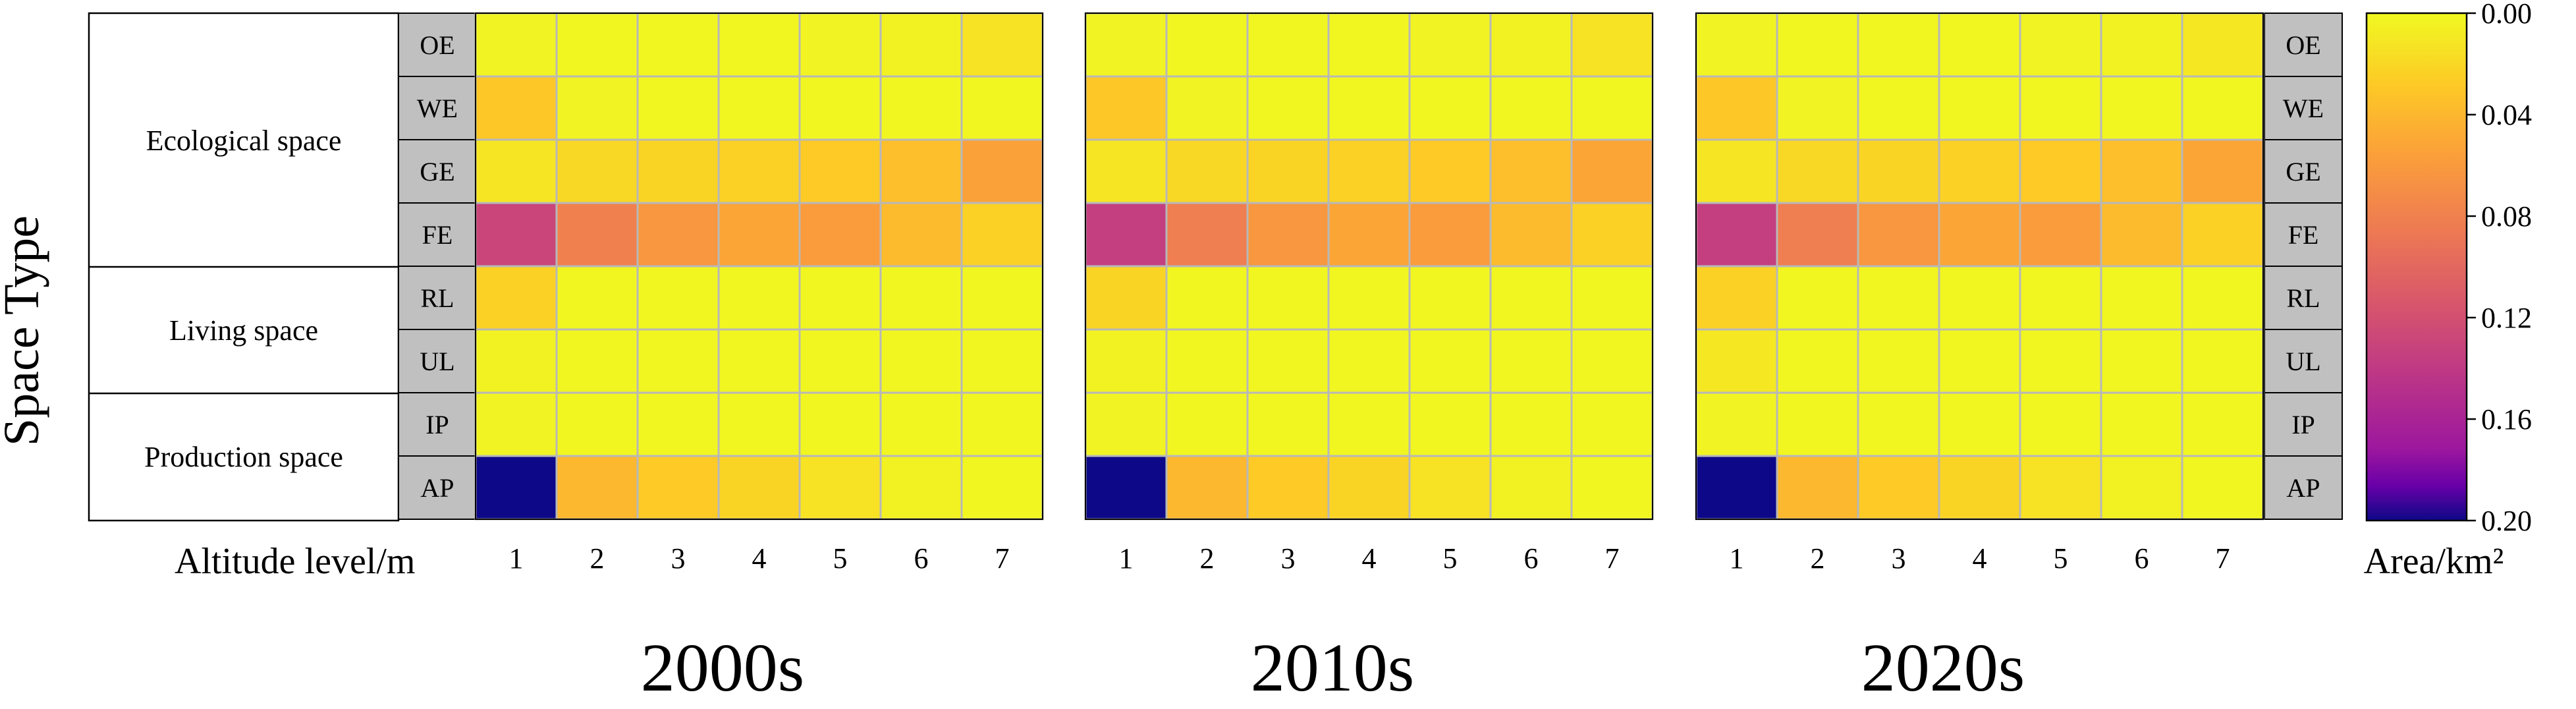 Image resolution: width=2576 pixels, height=709 pixels. What do you see at coordinates (244, 141) in the screenshot?
I see `space-group-label-ecological: Ecological space` at bounding box center [244, 141].